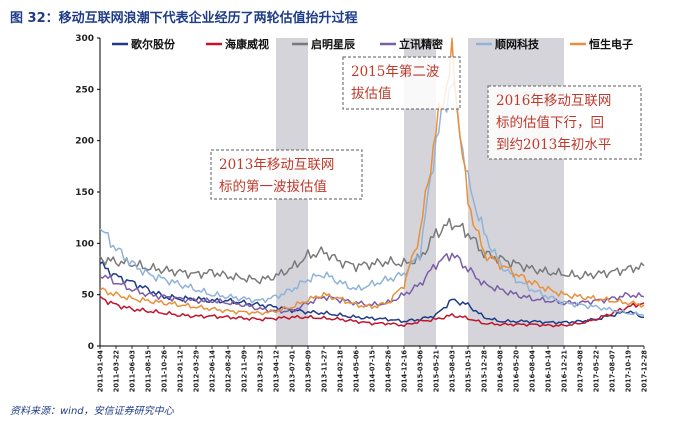 Image resolution: width=699 pixels, height=423 pixels. What do you see at coordinates (613, 371) in the screenshot?
I see `x-tick-label: 2017-08-07` at bounding box center [613, 371].